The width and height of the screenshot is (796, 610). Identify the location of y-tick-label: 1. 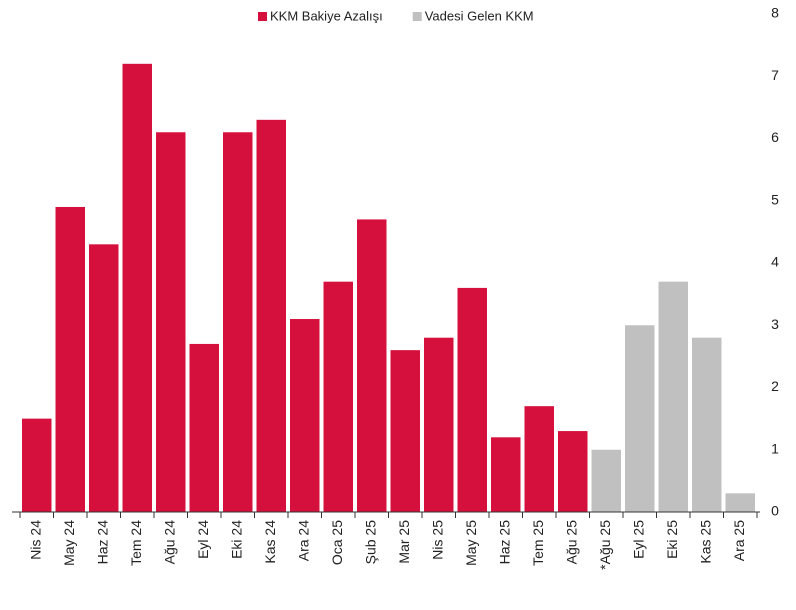
(775, 448).